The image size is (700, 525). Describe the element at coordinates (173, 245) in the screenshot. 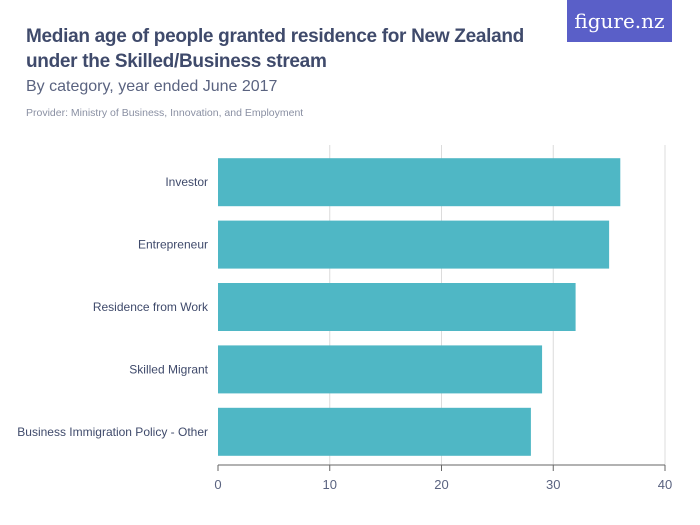

I see `category-label: Entrepreneur` at that location.